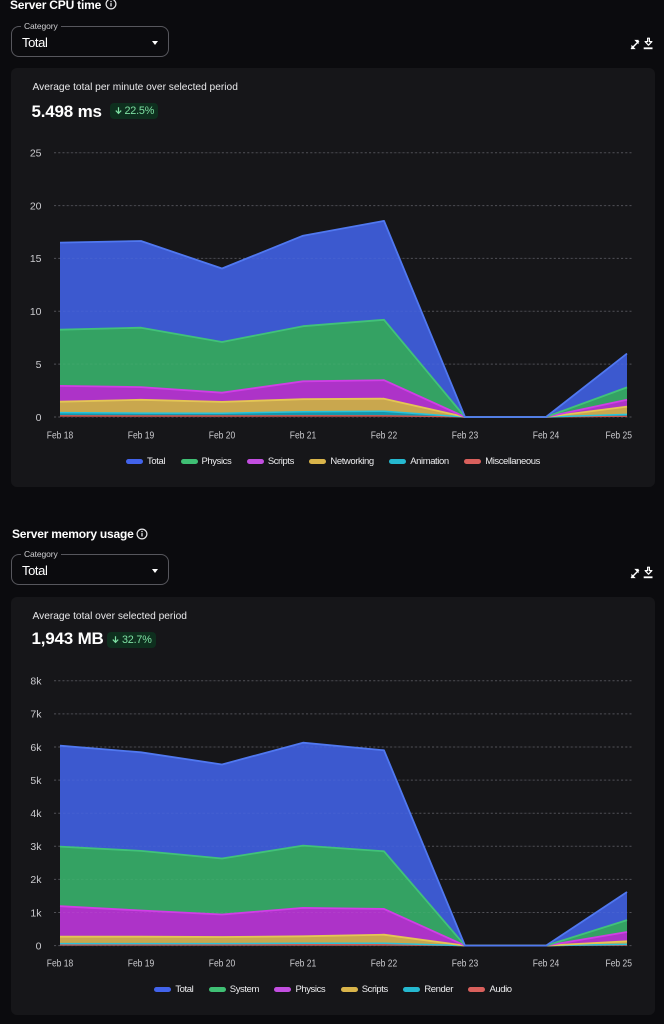 The width and height of the screenshot is (664, 1024). What do you see at coordinates (36, 781) in the screenshot?
I see `svg-text: 5k` at bounding box center [36, 781].